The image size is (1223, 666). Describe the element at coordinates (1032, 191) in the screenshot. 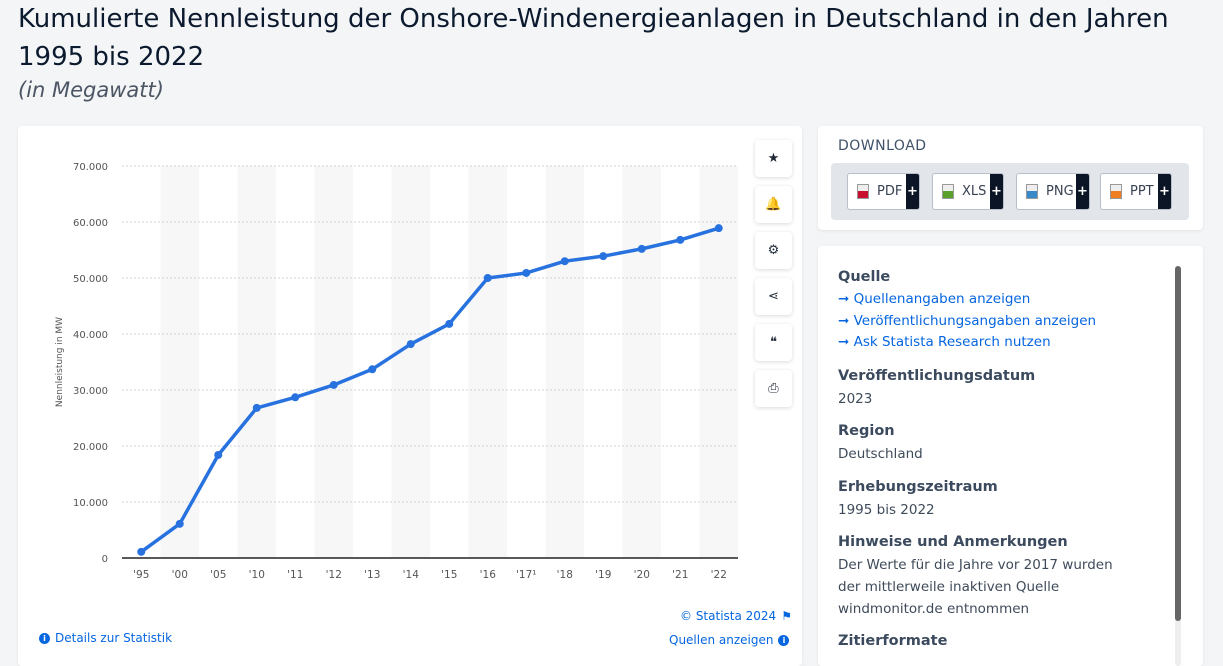

I see `png-file-icon` at that location.